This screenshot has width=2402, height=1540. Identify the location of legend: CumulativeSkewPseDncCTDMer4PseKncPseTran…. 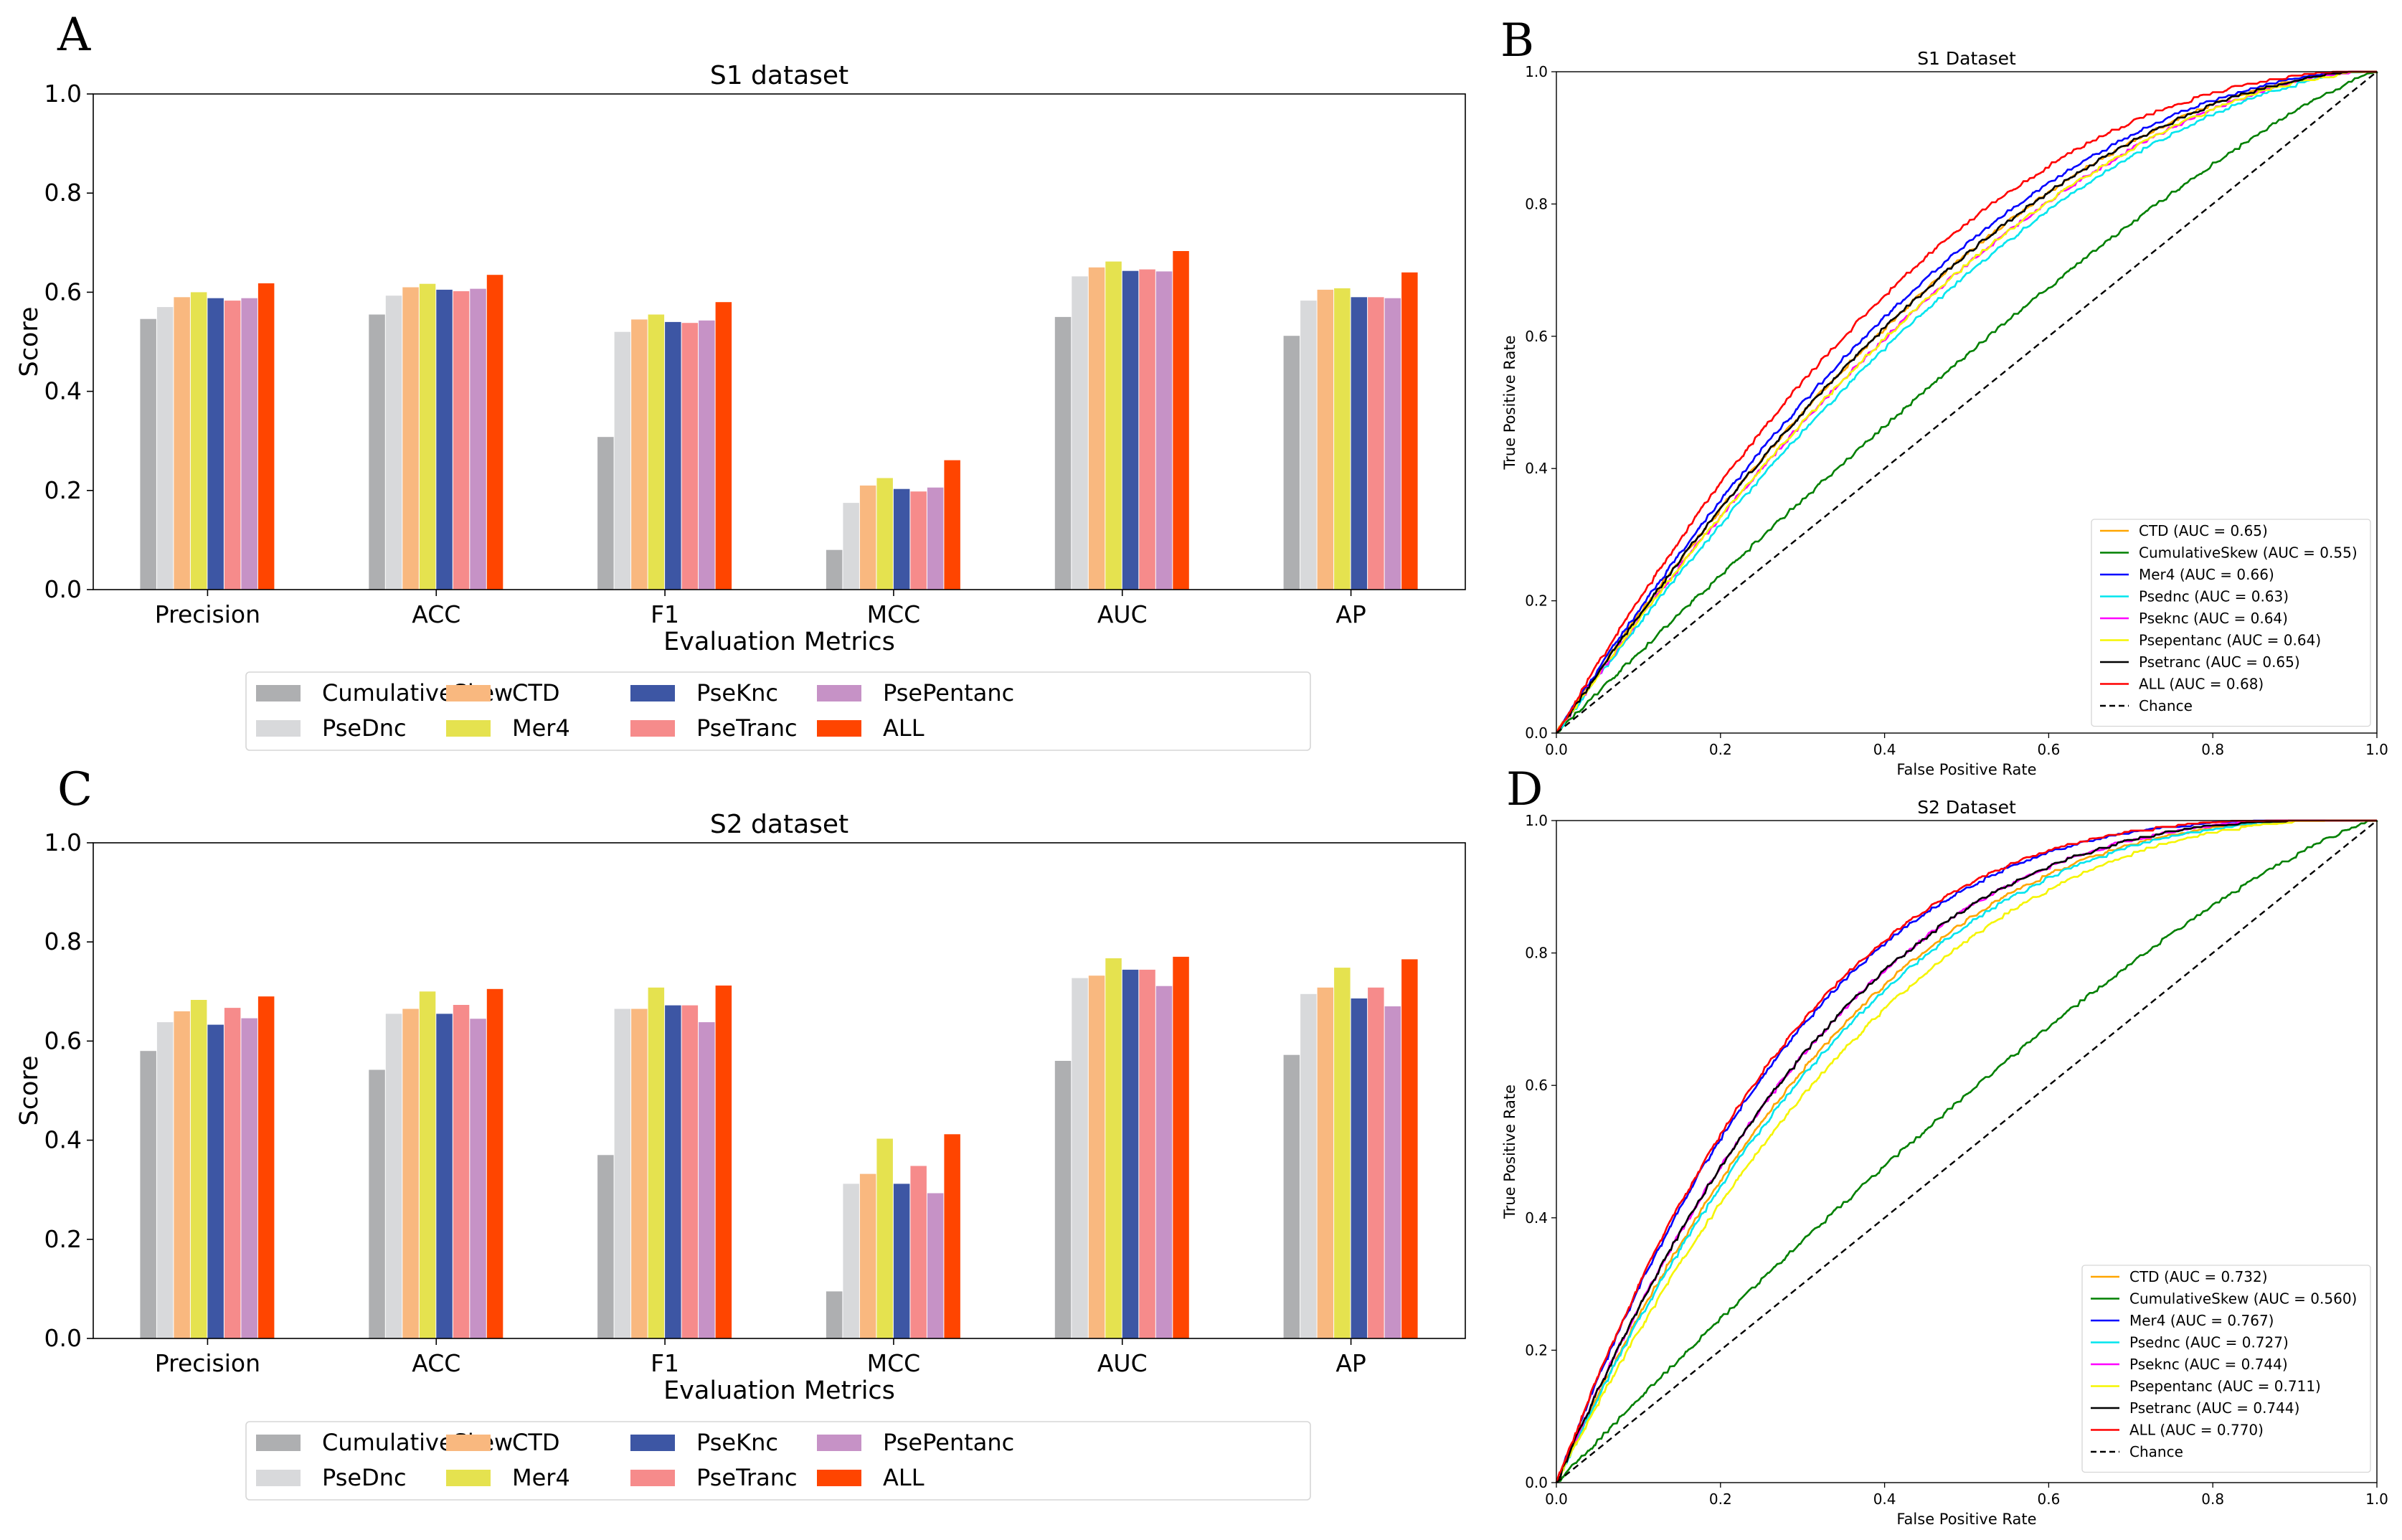
(778, 1461).